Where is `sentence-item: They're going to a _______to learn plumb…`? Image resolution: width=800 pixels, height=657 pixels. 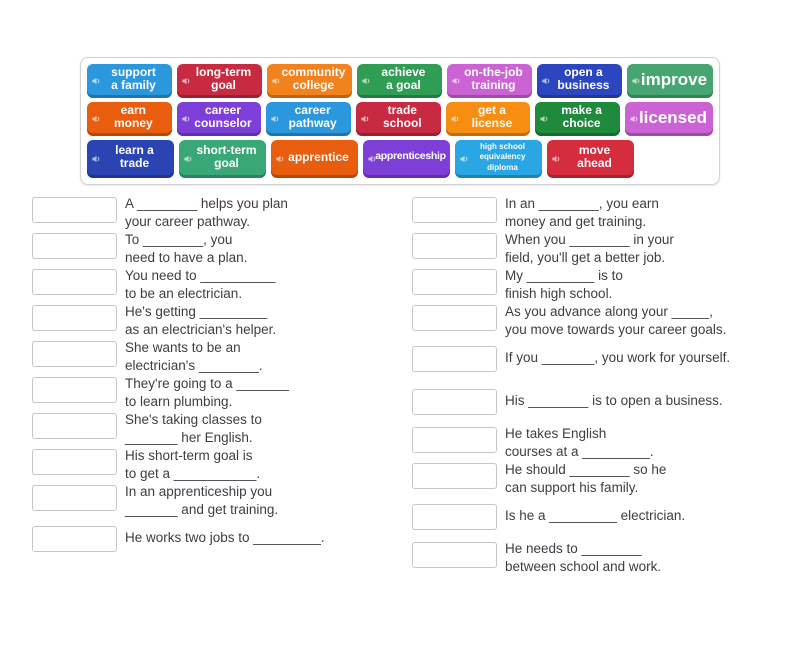 sentence-item: They're going to a _______to learn plumb… is located at coordinates (222, 393).